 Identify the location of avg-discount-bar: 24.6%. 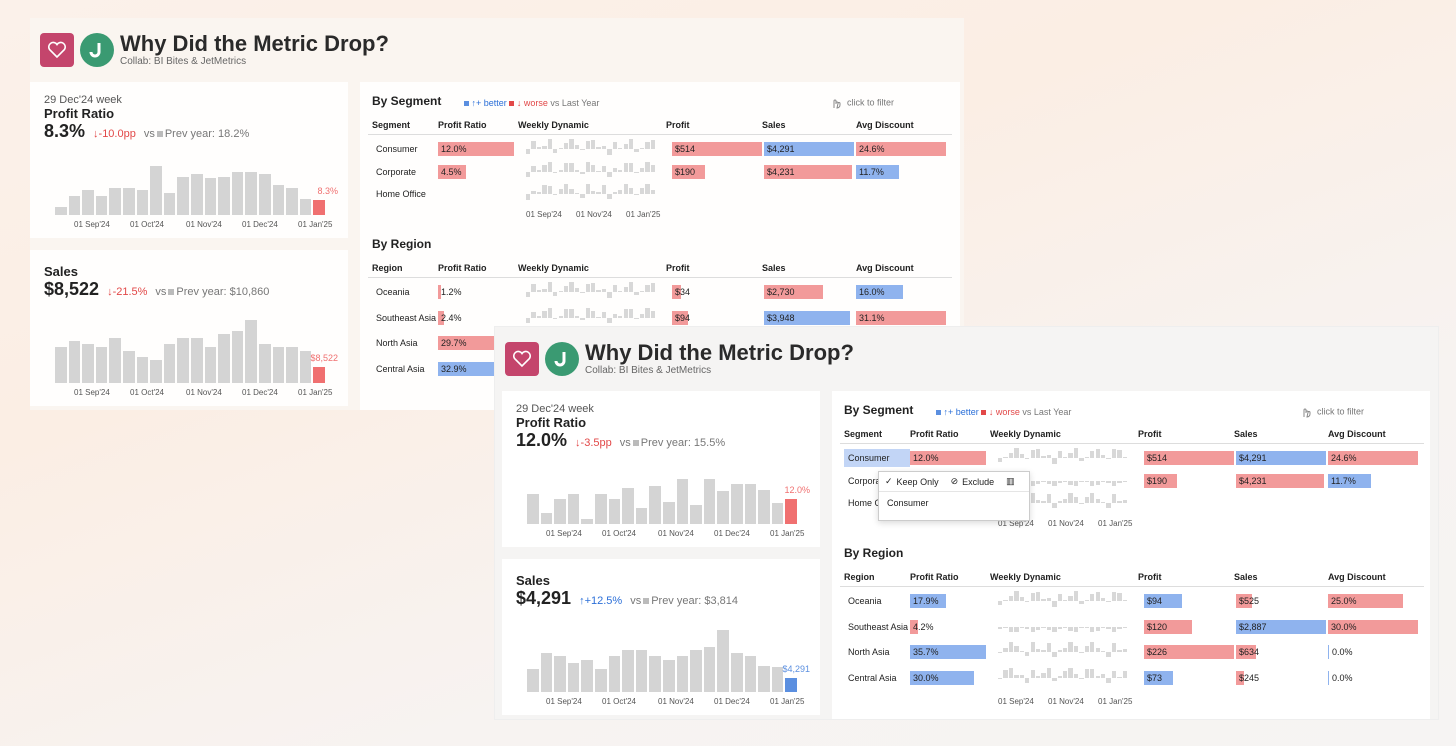
(901, 149).